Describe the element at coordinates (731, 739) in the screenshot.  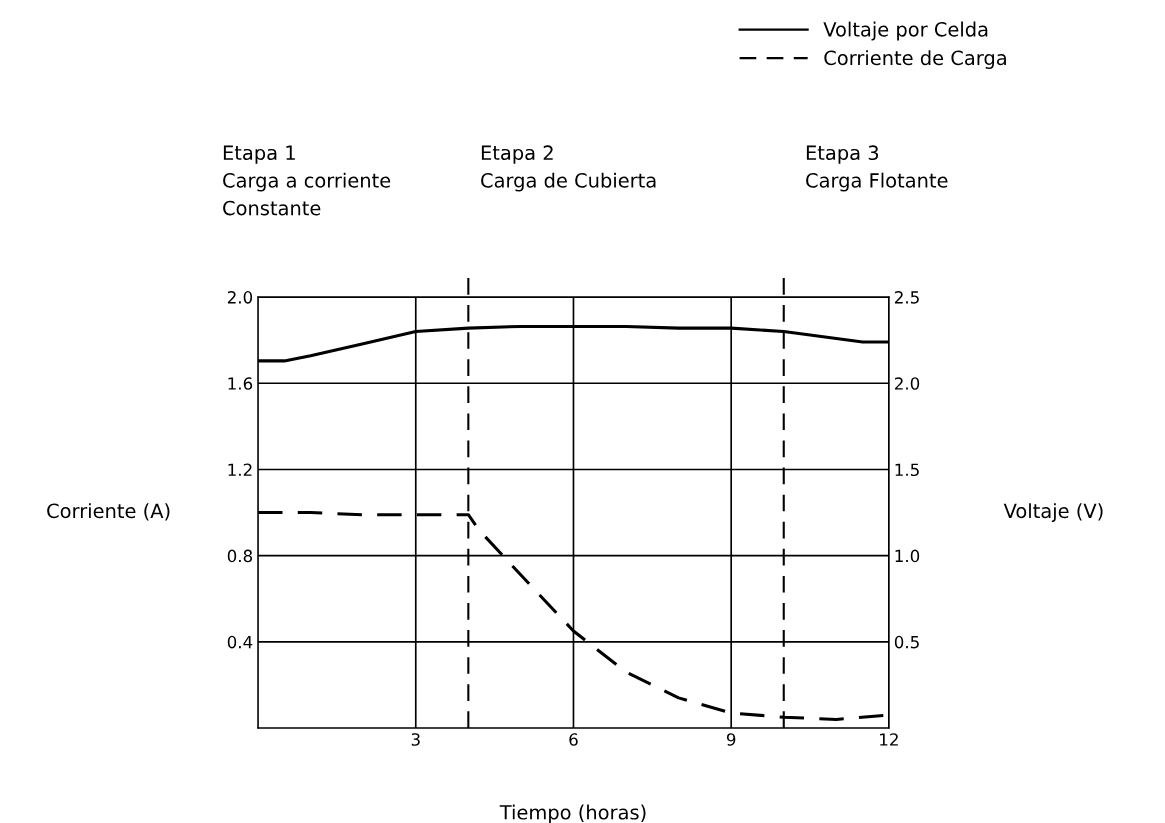
I see `x-tick-label: 9` at that location.